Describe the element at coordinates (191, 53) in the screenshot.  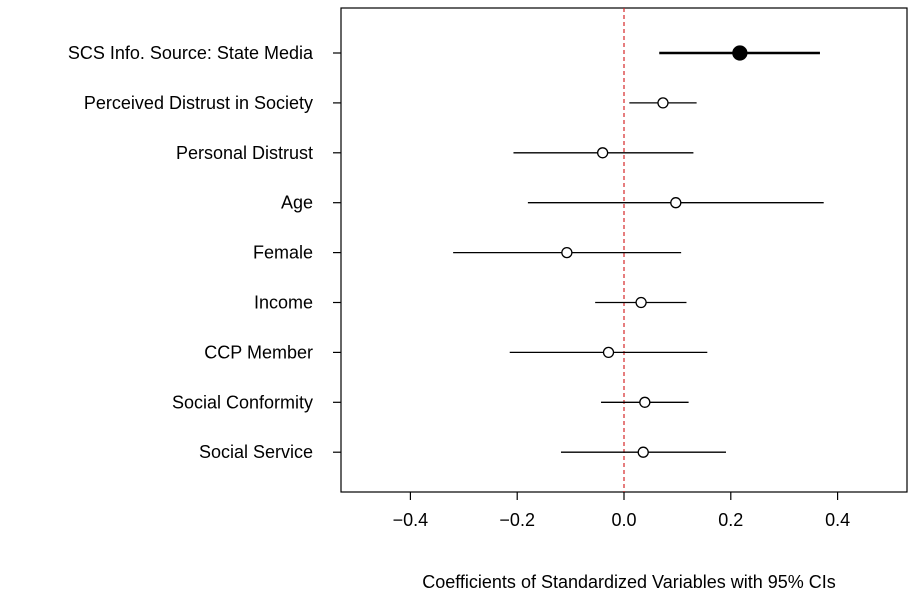
I see `y-category-label: SCS Info. Source: State Media` at that location.